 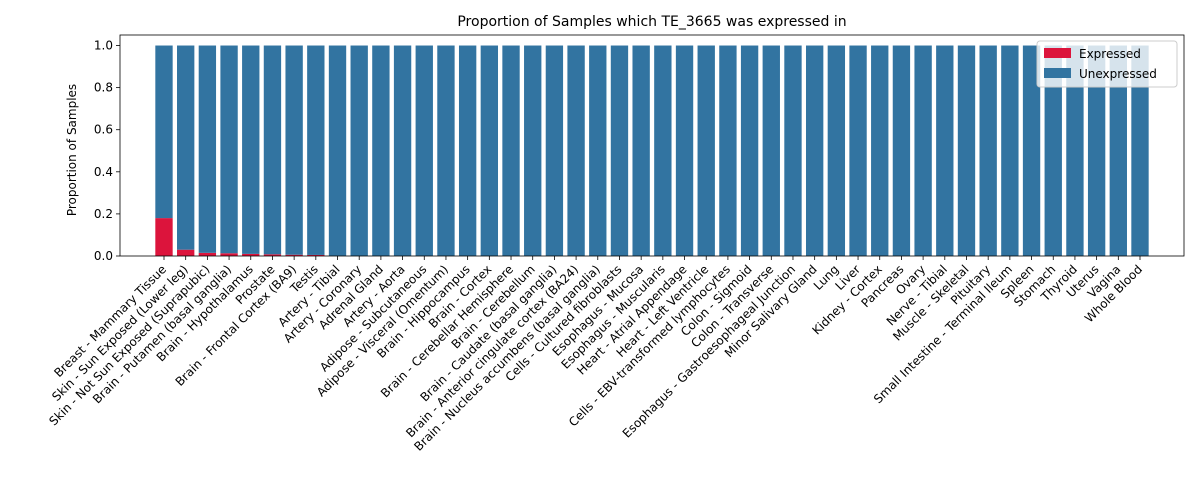 What do you see at coordinates (1057, 73) in the screenshot?
I see `legend-swatch-unexpressed` at bounding box center [1057, 73].